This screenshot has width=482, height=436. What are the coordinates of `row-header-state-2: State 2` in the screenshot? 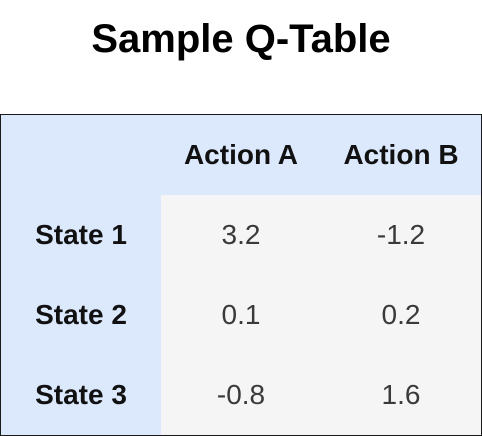 It's located at (81, 314).